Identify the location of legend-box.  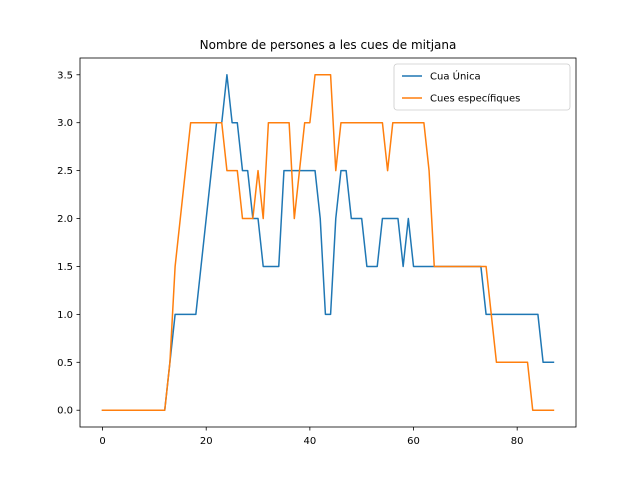
(482, 87).